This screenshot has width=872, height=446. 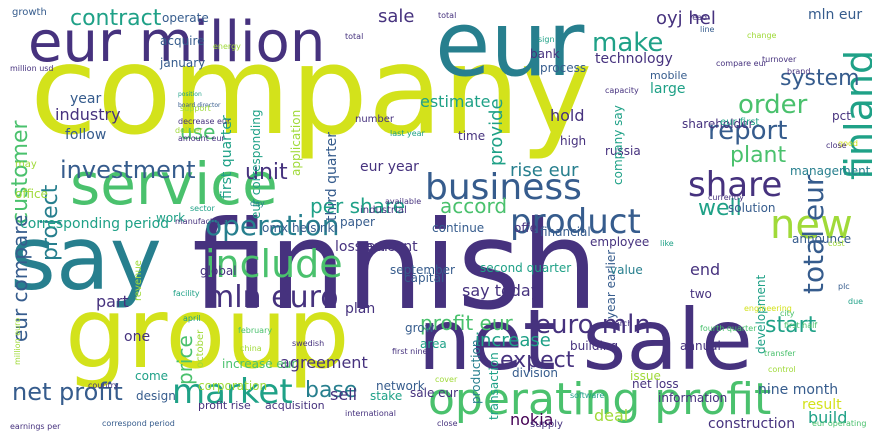 What do you see at coordinates (740, 122) in the screenshot?
I see `cloud-word: eur first` at bounding box center [740, 122].